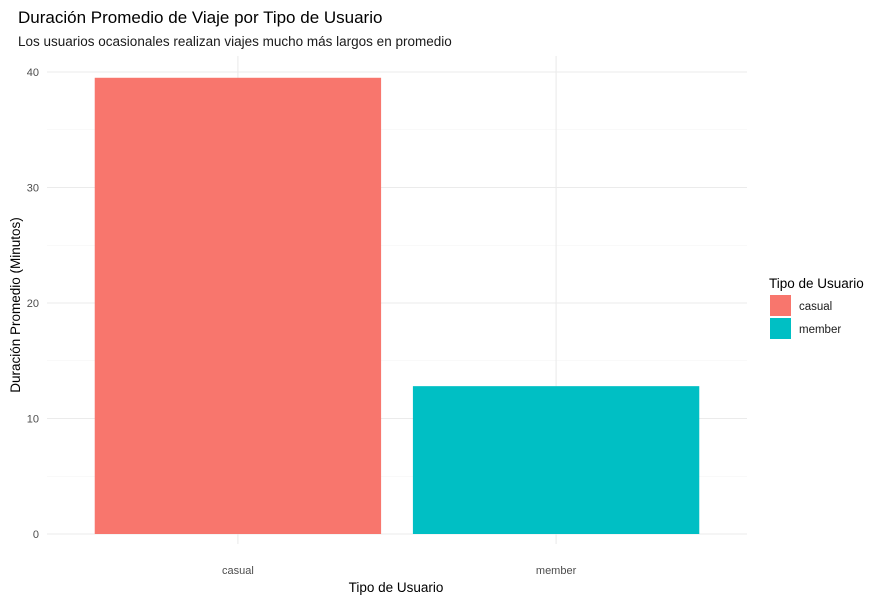 The height and width of the screenshot is (607, 886). I want to click on x-tick-label: member, so click(556, 571).